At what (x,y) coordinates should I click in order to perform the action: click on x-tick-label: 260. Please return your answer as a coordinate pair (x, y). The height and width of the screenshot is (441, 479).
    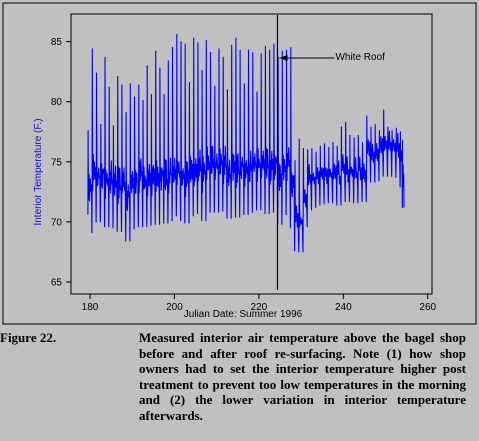
    Looking at the image, I should click on (427, 307).